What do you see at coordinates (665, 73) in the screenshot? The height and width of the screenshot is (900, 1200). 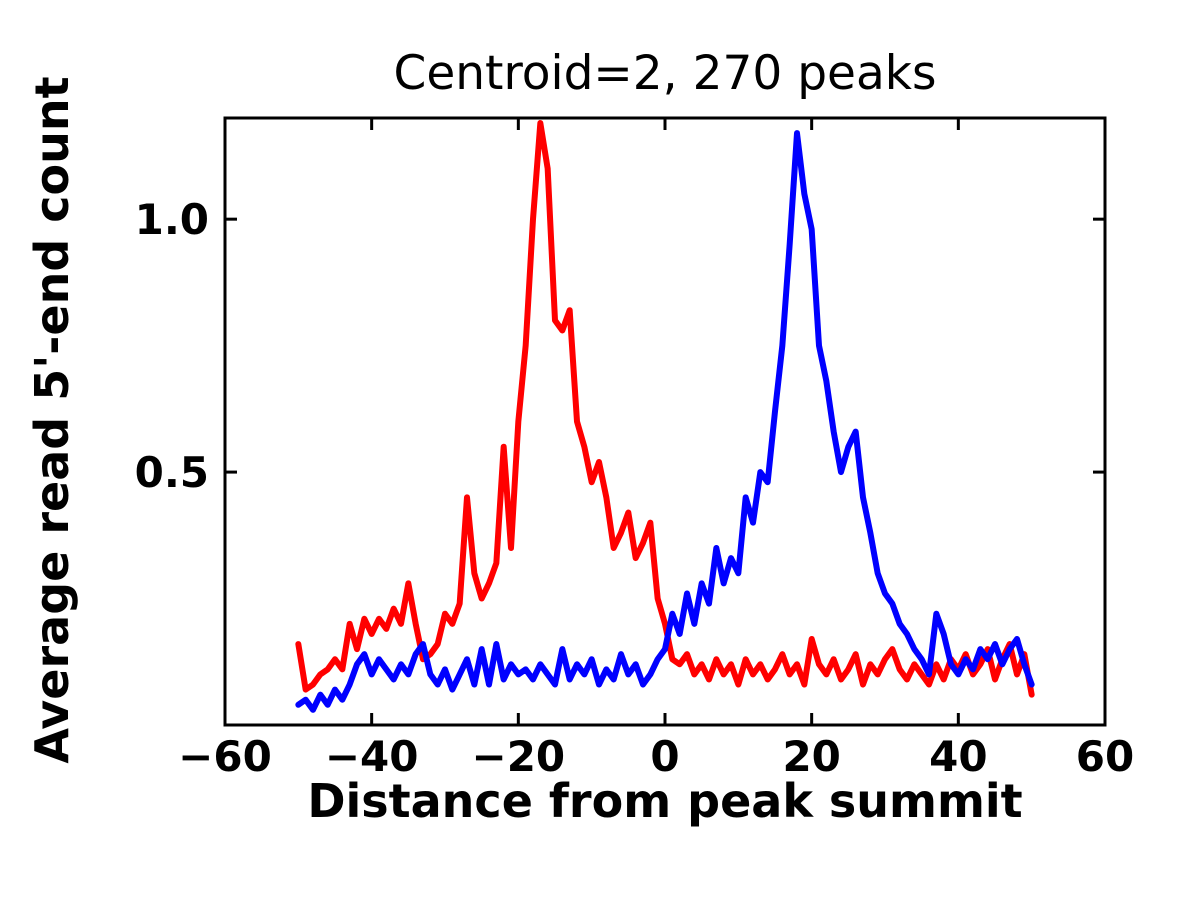 I see `chart-title: Centroid=2, 270 peaks` at bounding box center [665, 73].